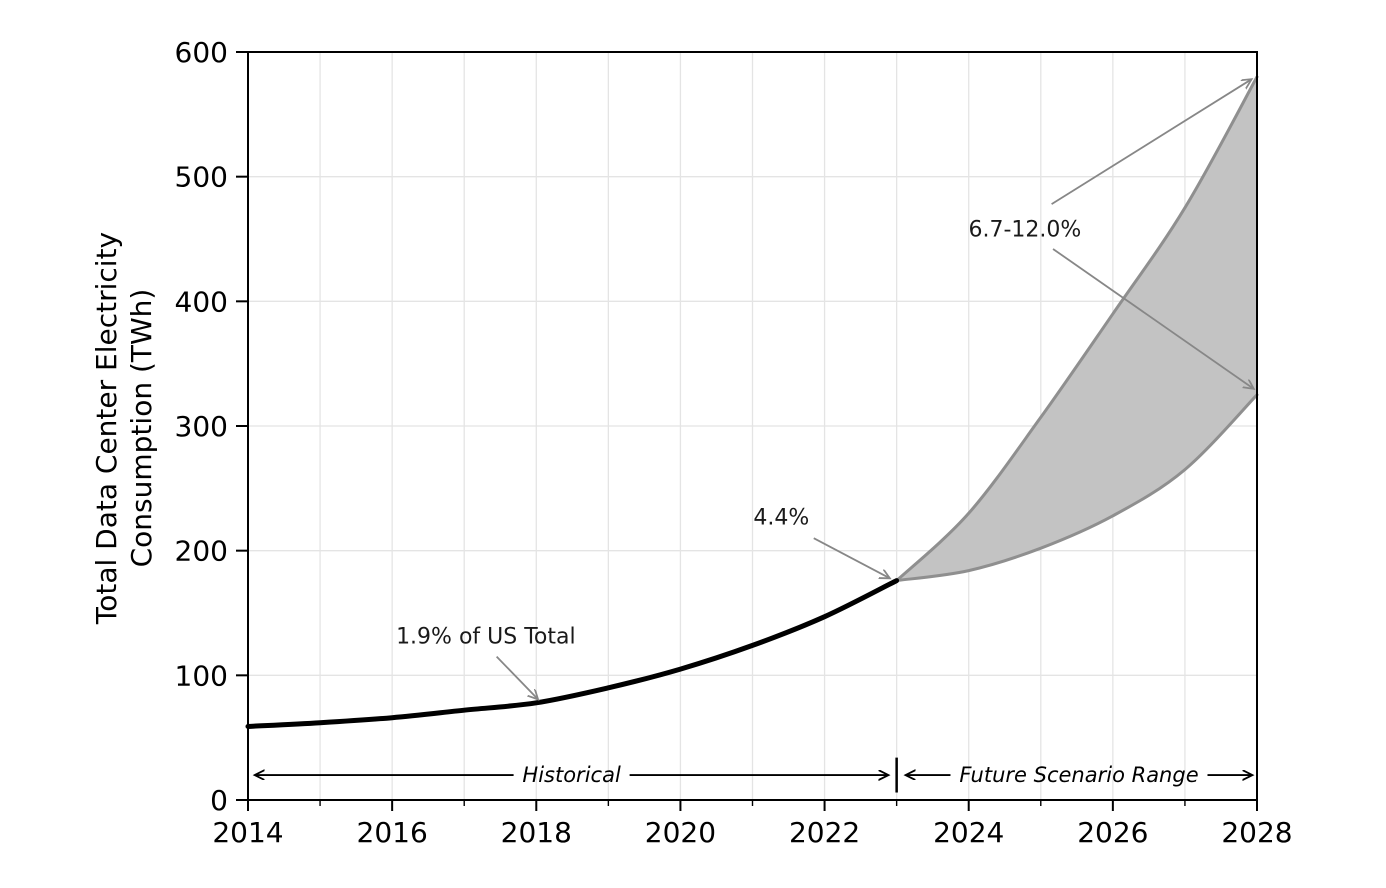  I want to click on y-tick-label: 0, so click(219, 800).